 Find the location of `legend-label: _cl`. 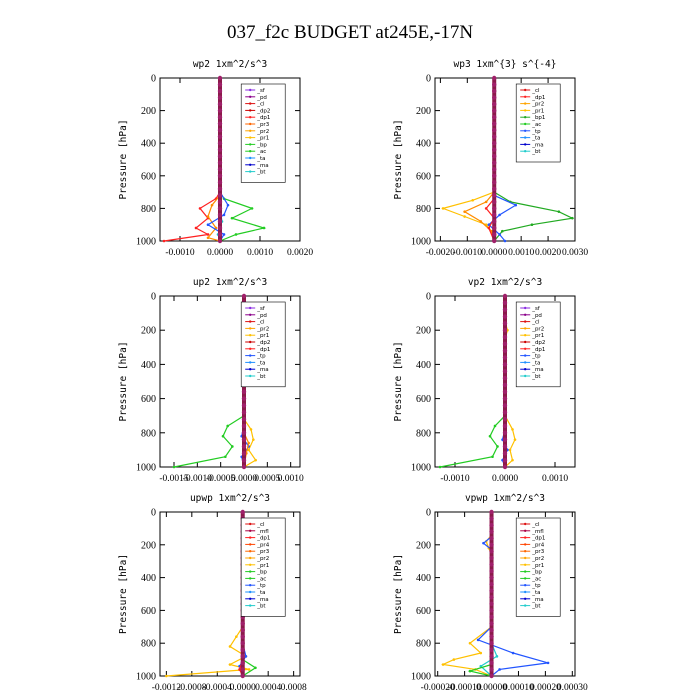

legend-label: _cl is located at coordinates (260, 105).